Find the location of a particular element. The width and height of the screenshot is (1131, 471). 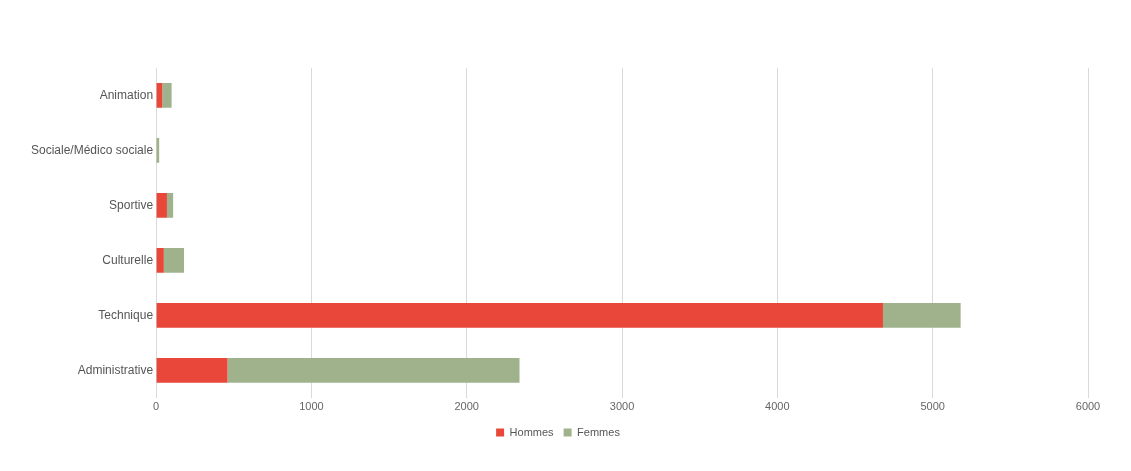

y-tick-label: Technique is located at coordinates (126, 314).